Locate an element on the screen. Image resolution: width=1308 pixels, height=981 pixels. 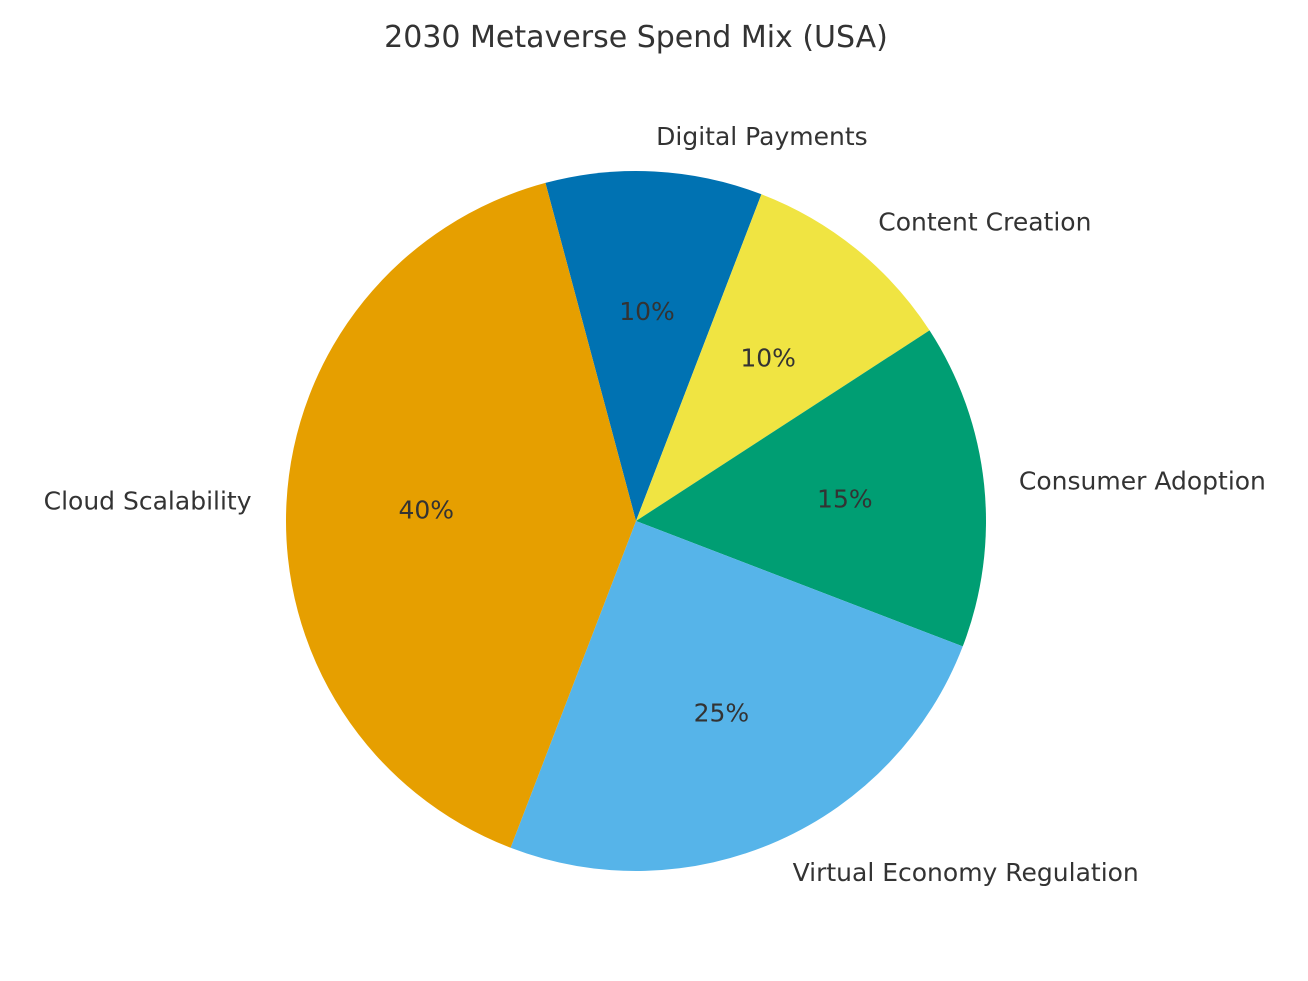
pie-slice-virtual-economy-regulation is located at coordinates (736, 696).